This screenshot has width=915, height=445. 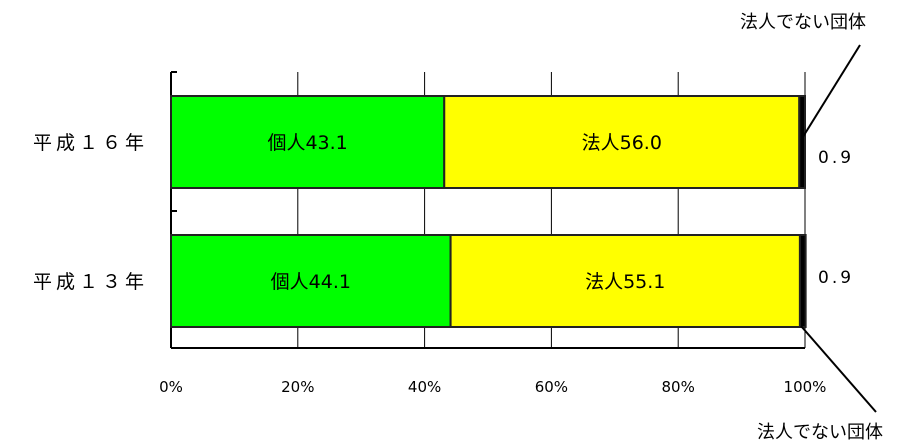 I want to click on x-tick-label: 0%, so click(x=171, y=387).